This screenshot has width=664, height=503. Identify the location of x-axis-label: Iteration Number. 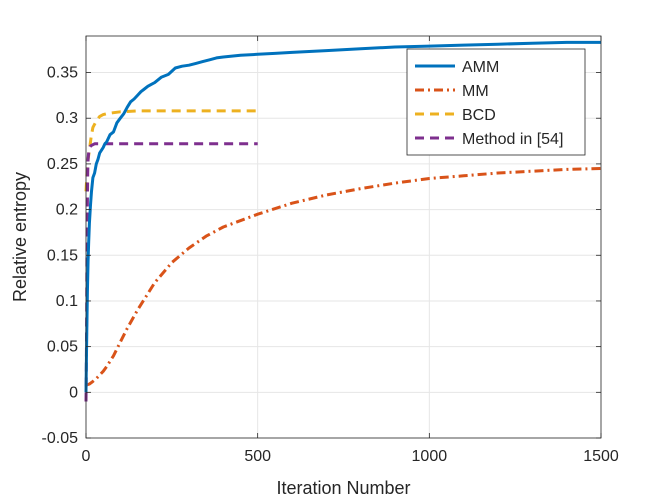
(343, 488).